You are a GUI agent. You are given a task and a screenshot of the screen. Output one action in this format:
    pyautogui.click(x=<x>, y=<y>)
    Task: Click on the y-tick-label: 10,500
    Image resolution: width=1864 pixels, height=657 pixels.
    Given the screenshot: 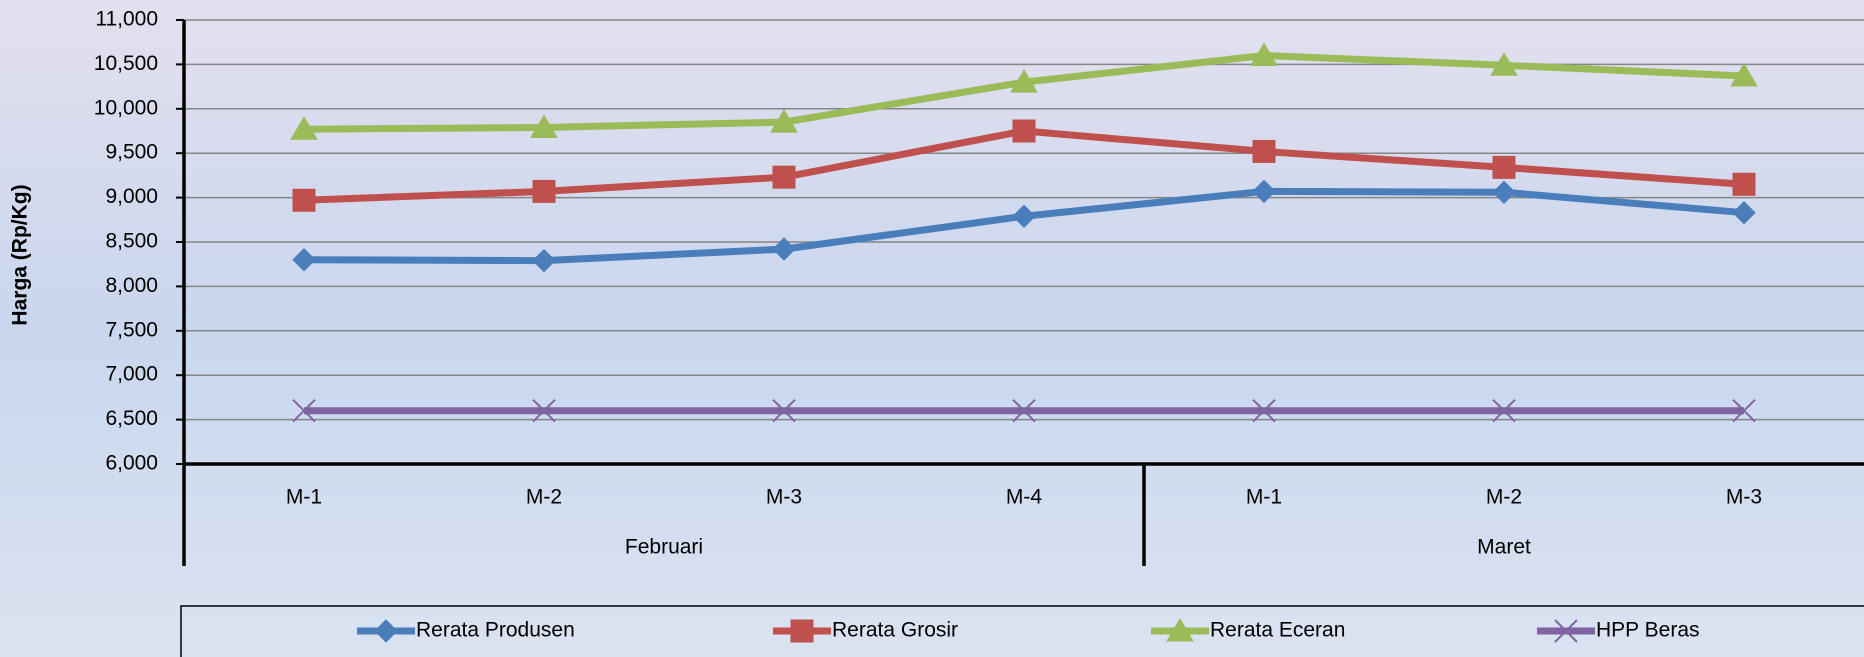 What is the action you would take?
    pyautogui.click(x=126, y=63)
    